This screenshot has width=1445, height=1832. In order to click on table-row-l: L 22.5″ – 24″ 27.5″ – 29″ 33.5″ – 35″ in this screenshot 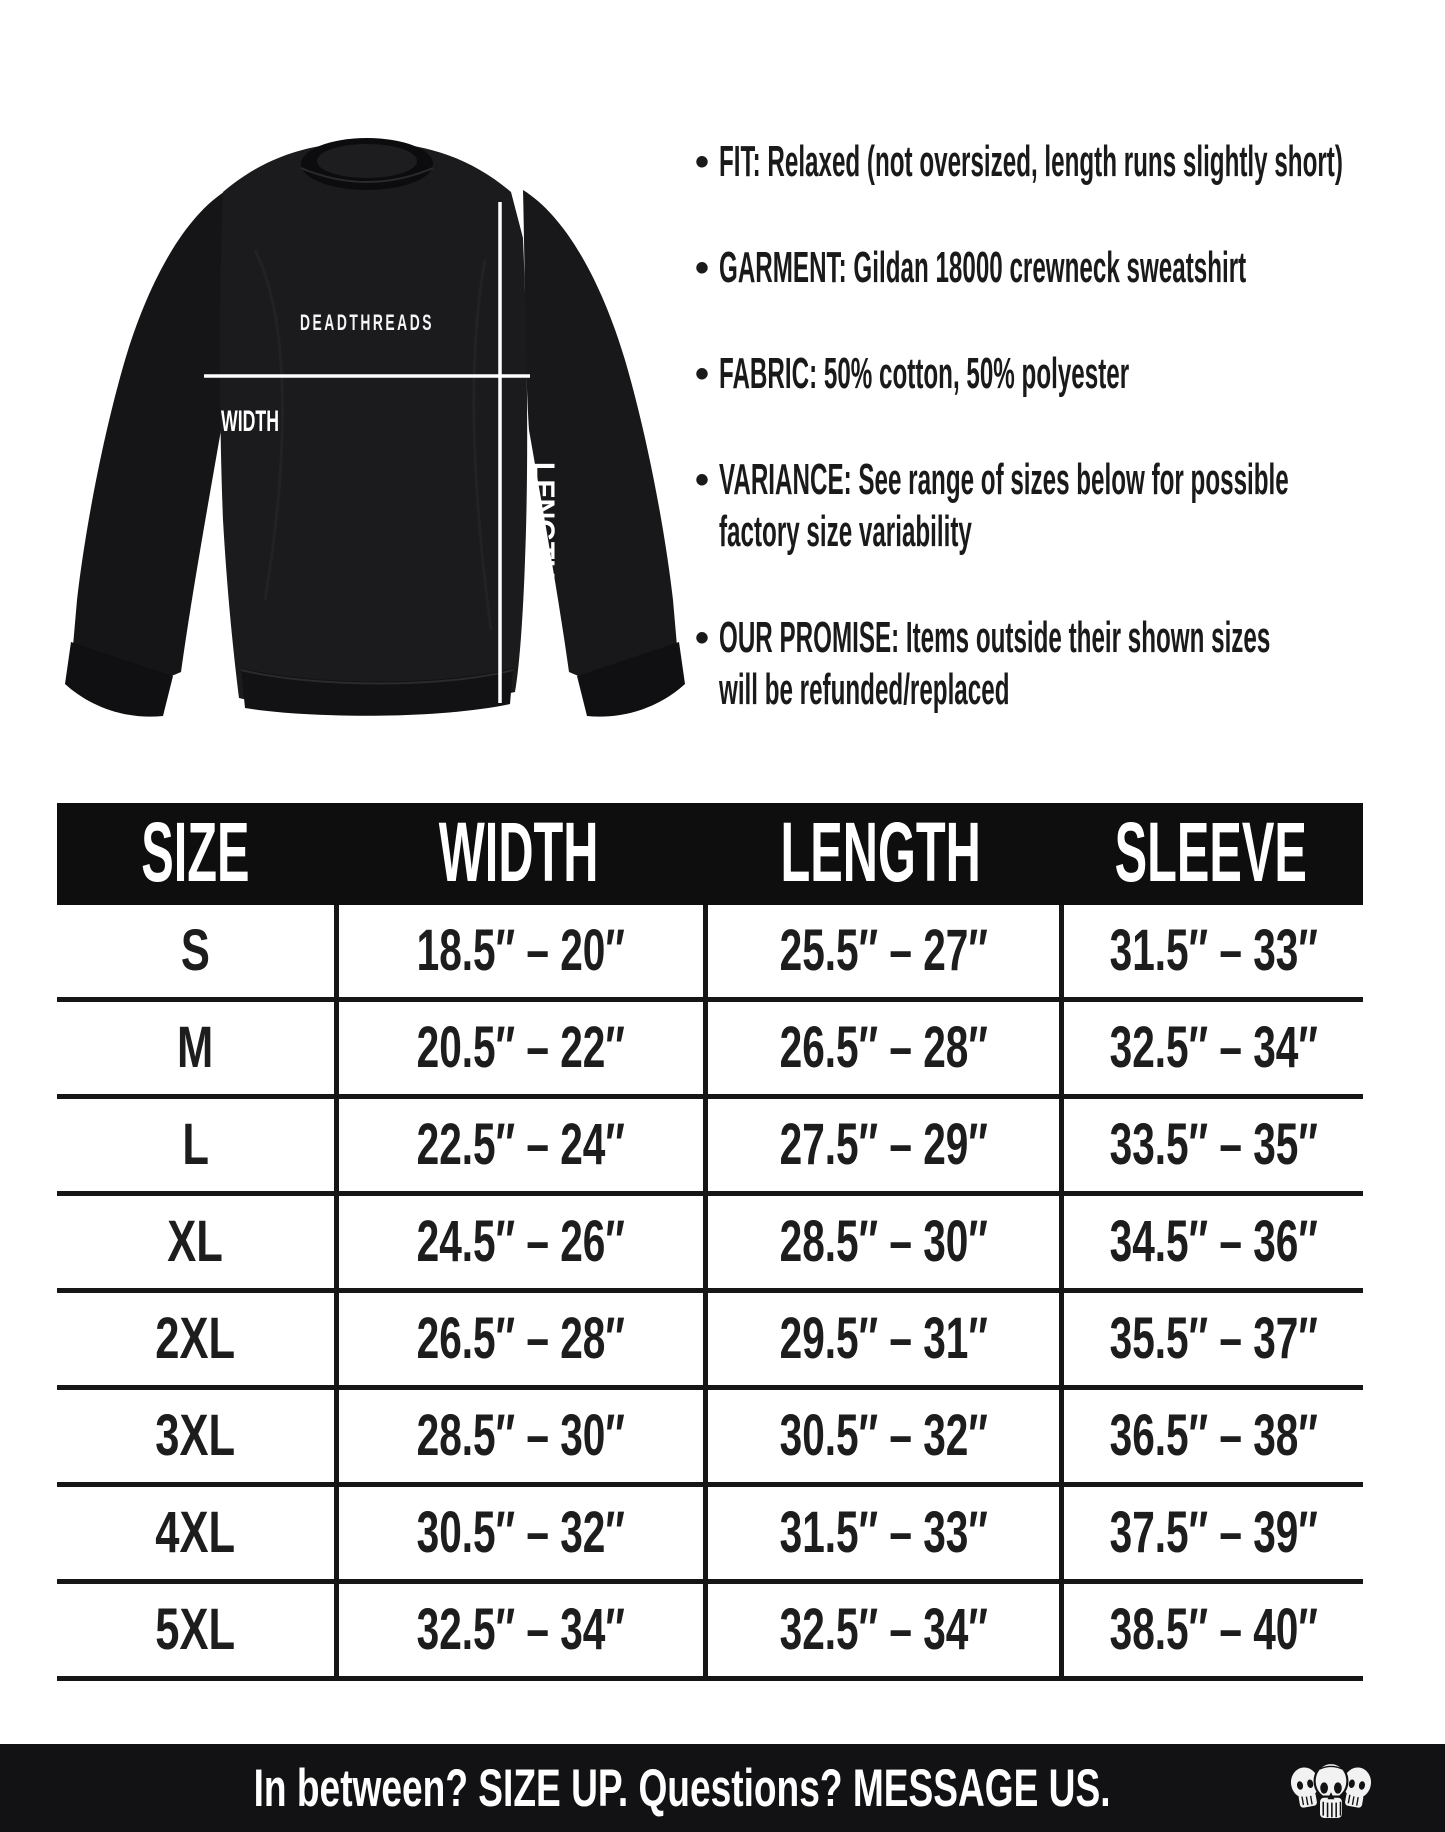, I will do `click(710, 1147)`.